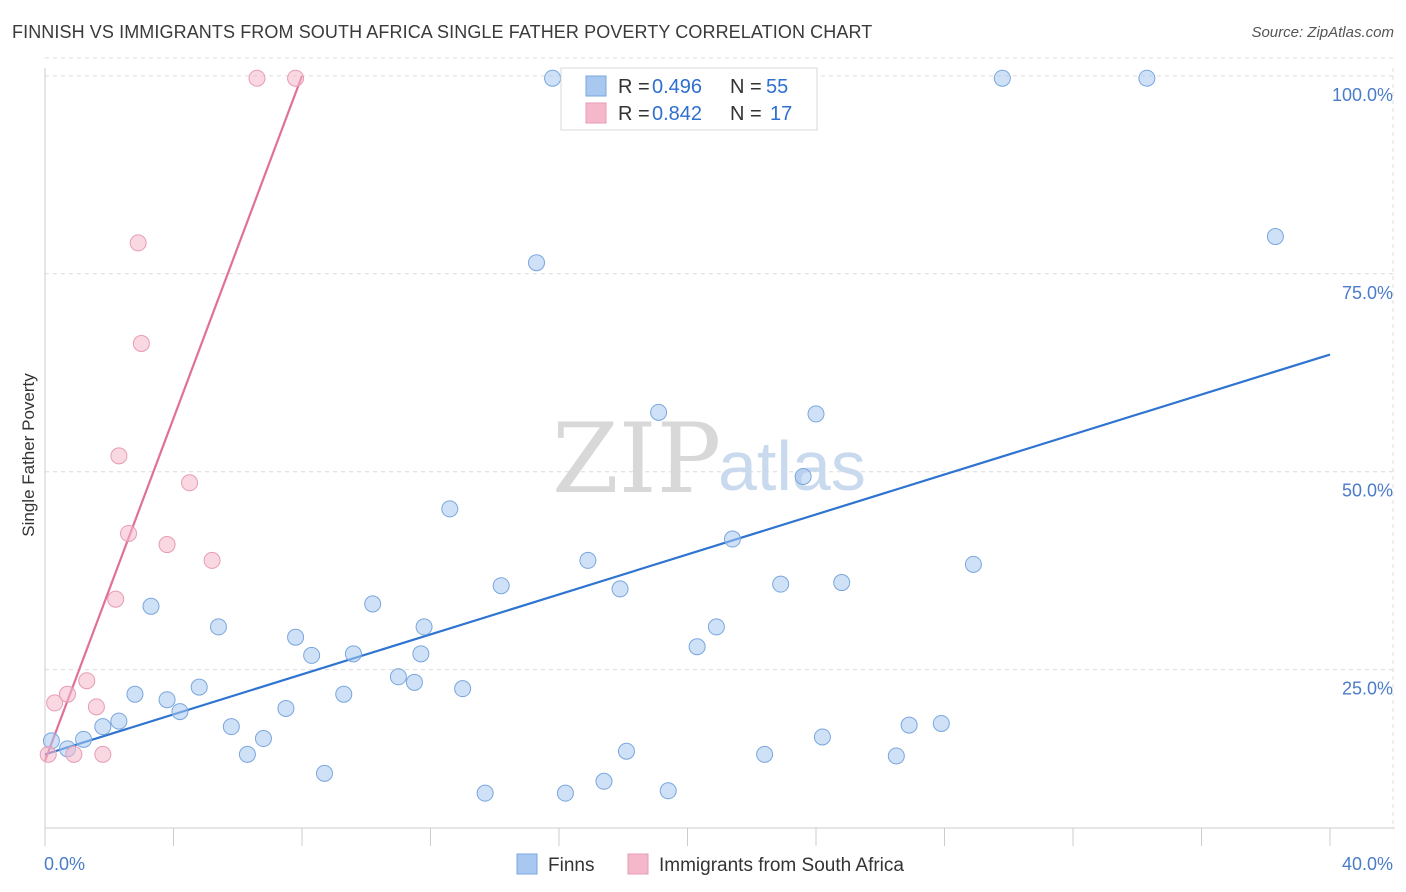 This screenshot has height=892, width=1406. What do you see at coordinates (596, 86) in the screenshot?
I see `legend-finns-swatch` at bounding box center [596, 86].